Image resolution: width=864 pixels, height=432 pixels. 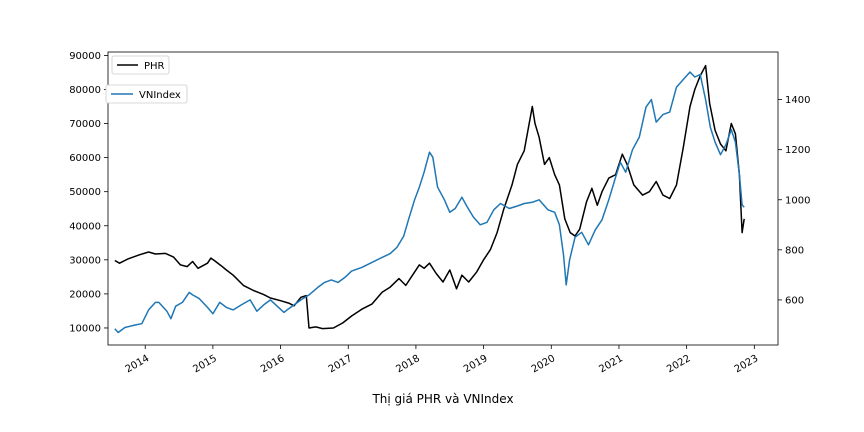 I want to click on left-y-tick-label: 90000, so click(x=85, y=56).